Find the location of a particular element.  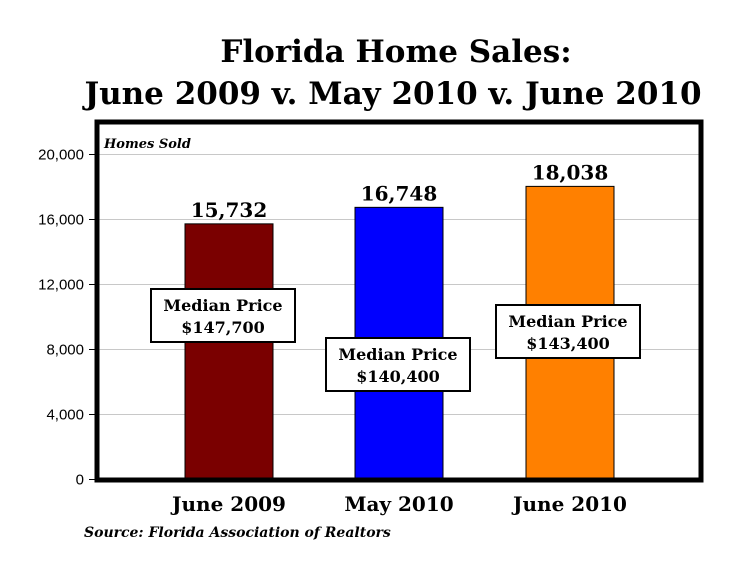

y-axis-label: Homes Sold is located at coordinates (147, 144).